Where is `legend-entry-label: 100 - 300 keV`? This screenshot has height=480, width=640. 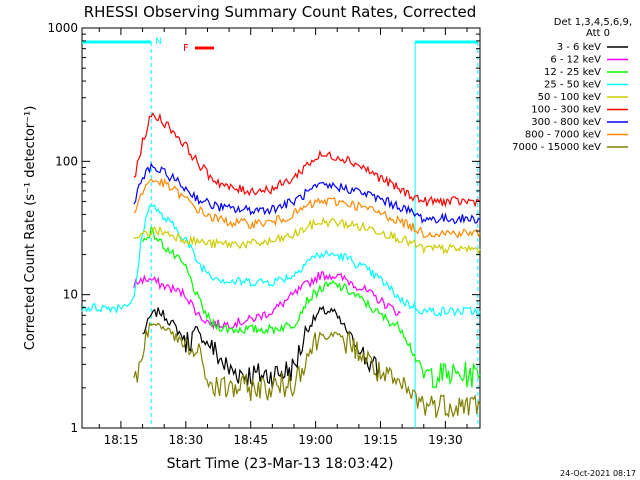
legend-entry-label: 100 - 300 keV is located at coordinates (566, 110).